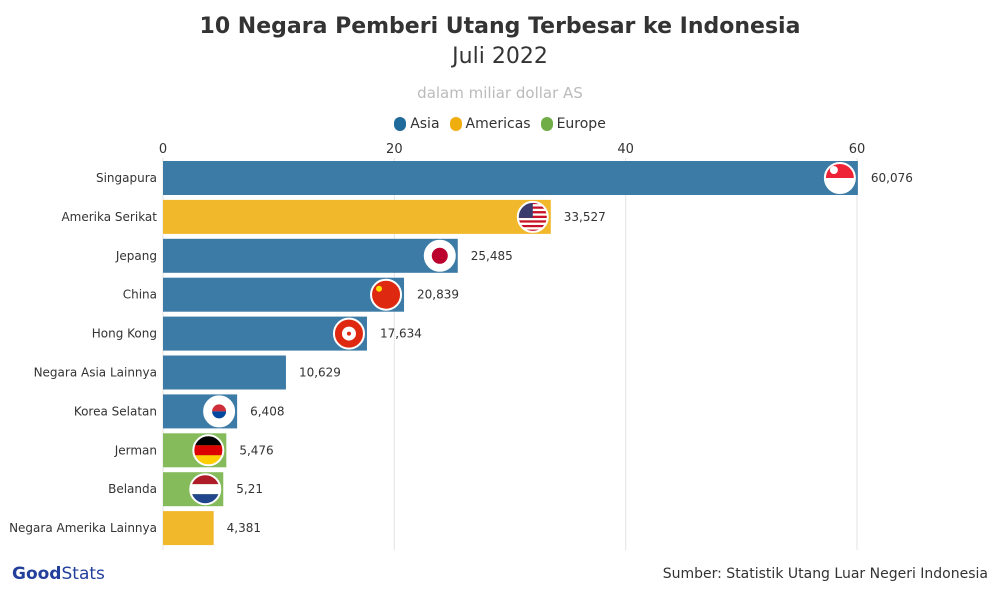  Describe the element at coordinates (249, 489) in the screenshot. I see `value-label: 5,21` at that location.